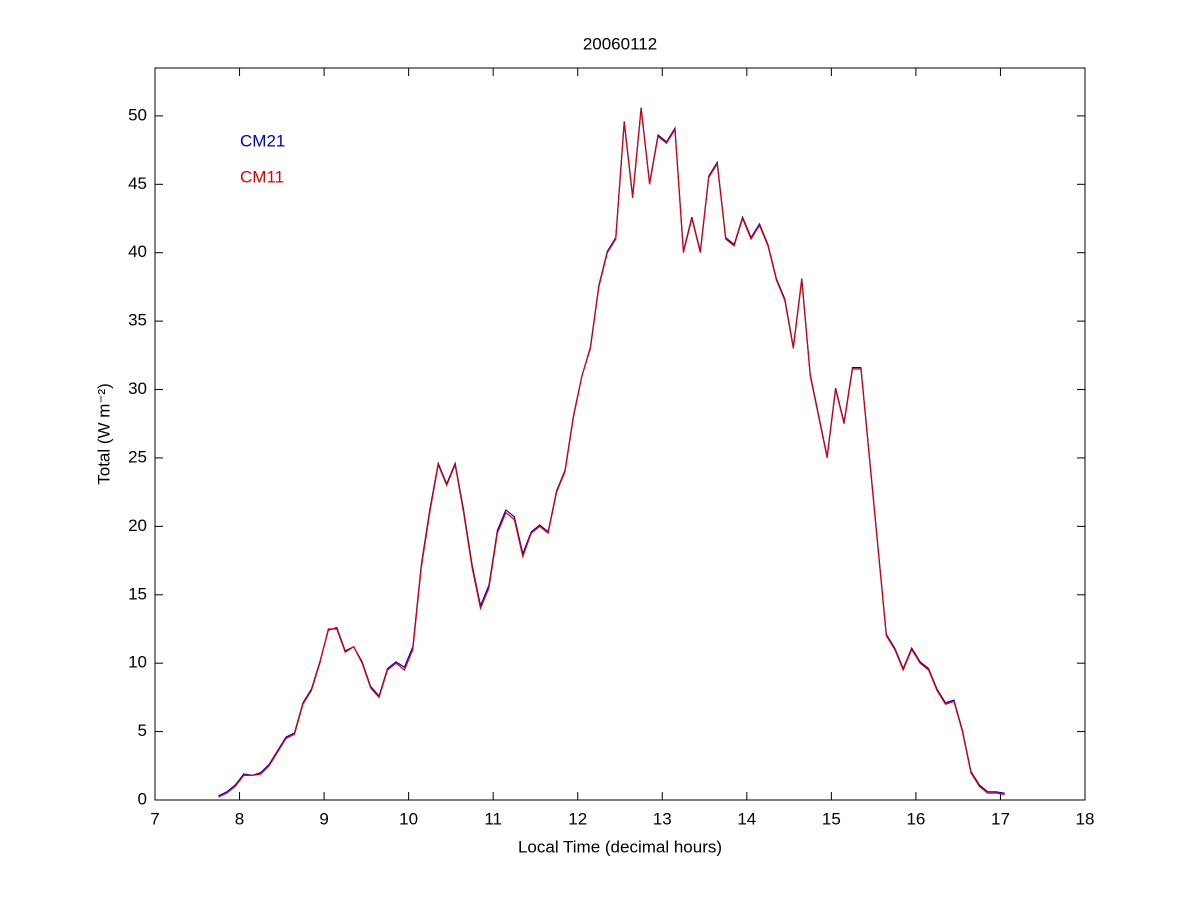  Describe the element at coordinates (137, 525) in the screenshot. I see `y-tick-label: 20` at that location.